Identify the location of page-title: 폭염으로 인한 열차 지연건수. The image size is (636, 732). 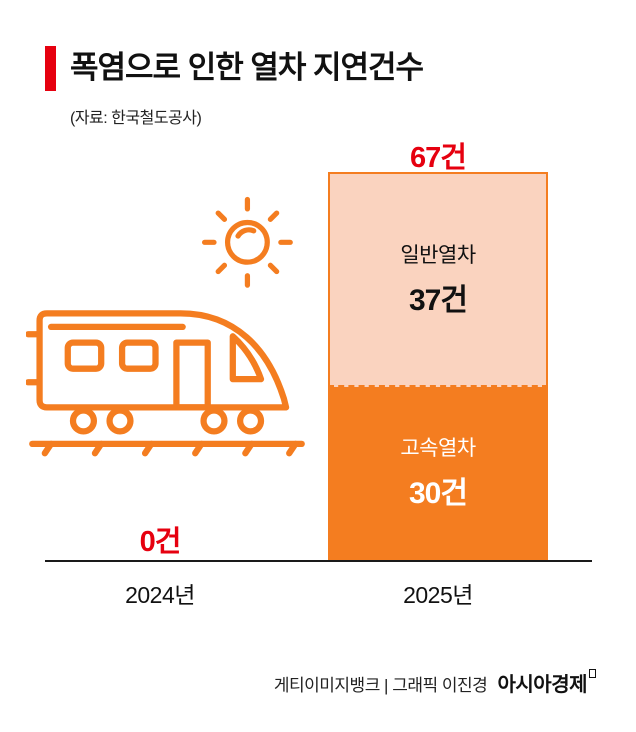
(247, 67).